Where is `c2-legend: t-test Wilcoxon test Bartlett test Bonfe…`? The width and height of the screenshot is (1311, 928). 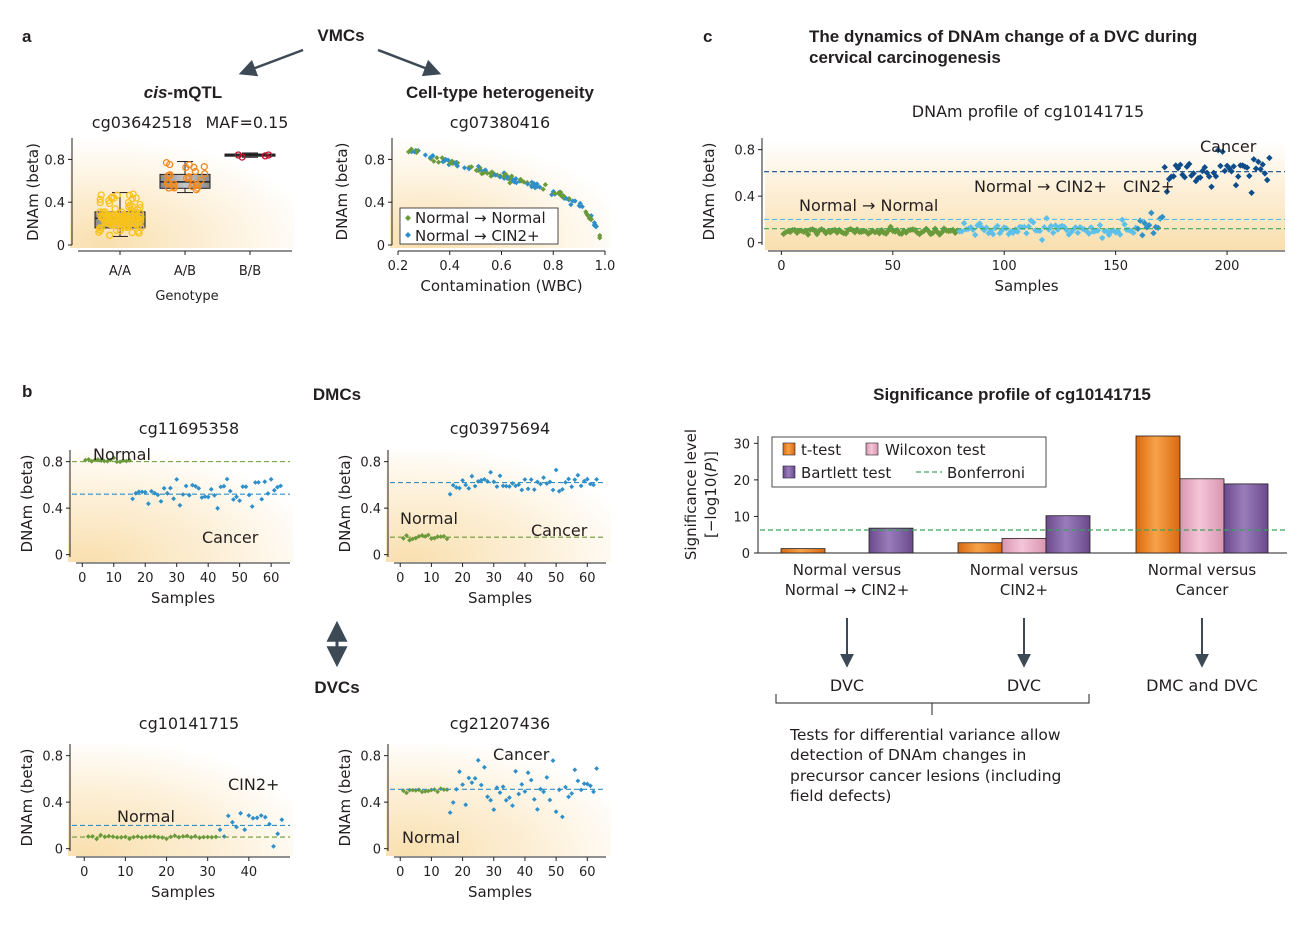 c2-legend: t-test Wilcoxon test Bartlett test Bonfe… is located at coordinates (909, 462).